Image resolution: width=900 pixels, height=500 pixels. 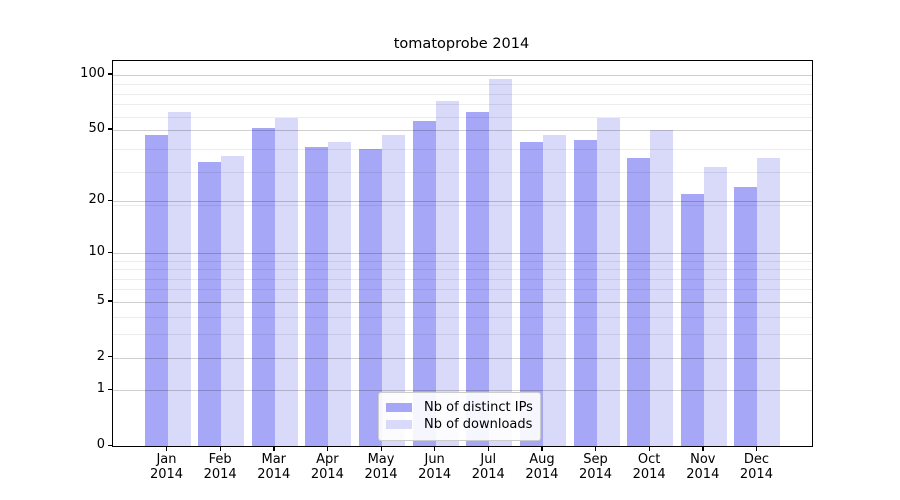 I want to click on bar-distinct-ips-jul, so click(x=478, y=278).